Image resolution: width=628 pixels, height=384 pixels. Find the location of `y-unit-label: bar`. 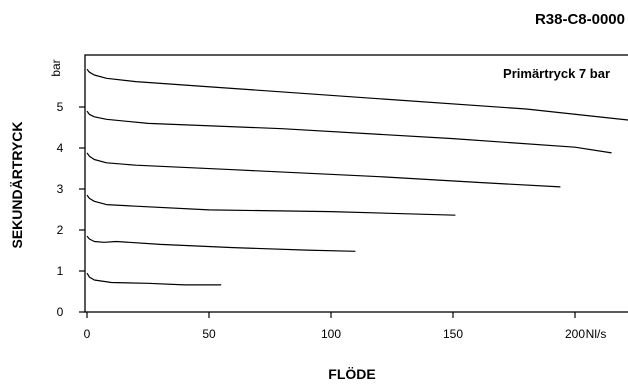

y-unit-label: bar is located at coordinates (56, 67).